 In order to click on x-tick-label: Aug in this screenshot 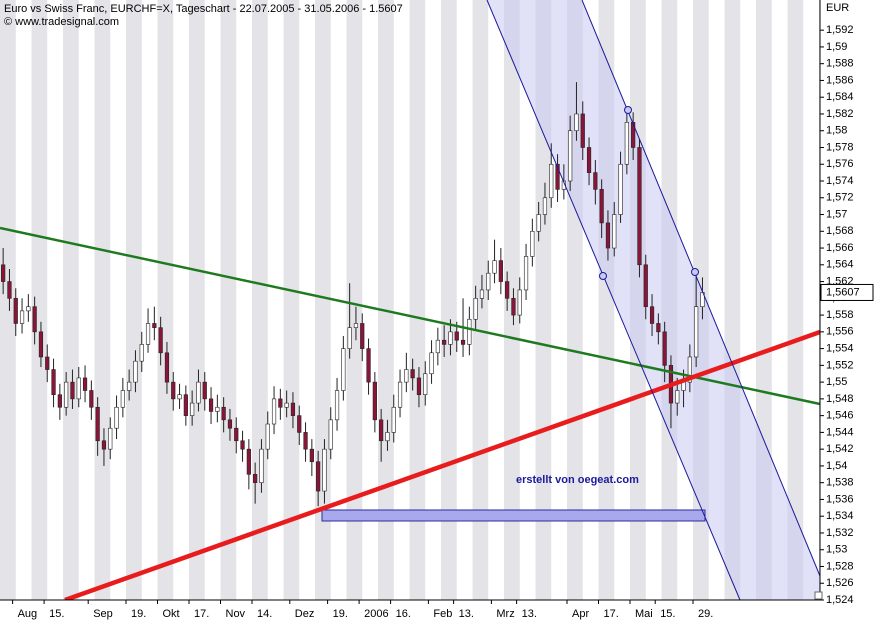, I will do `click(28, 614)`.